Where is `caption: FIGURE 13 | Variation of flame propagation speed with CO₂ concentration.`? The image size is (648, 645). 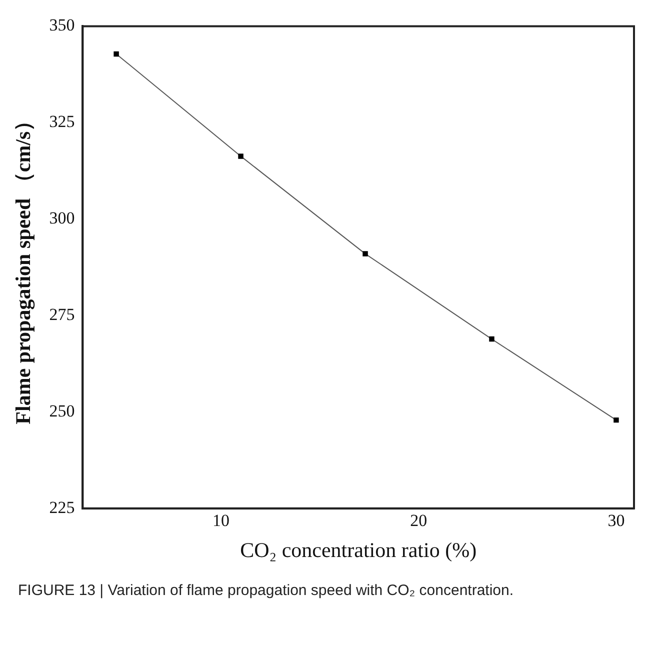 caption: FIGURE 13 | Variation of flame propagation speed with CO₂ concentration. is located at coordinates (266, 591).